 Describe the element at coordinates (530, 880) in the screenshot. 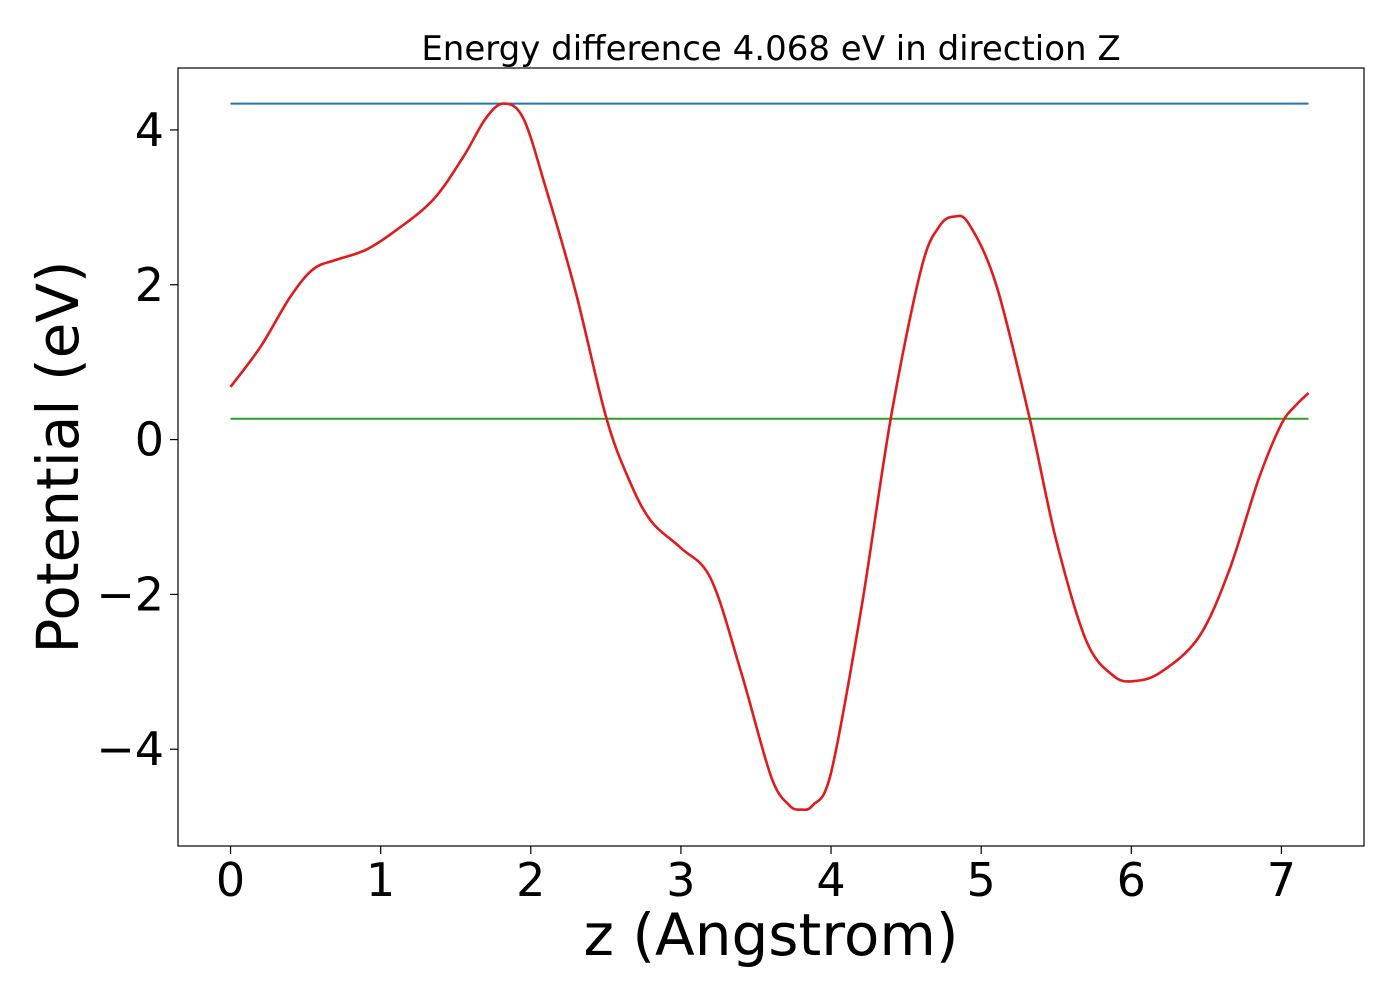

I see `x-tick-label: 2` at that location.